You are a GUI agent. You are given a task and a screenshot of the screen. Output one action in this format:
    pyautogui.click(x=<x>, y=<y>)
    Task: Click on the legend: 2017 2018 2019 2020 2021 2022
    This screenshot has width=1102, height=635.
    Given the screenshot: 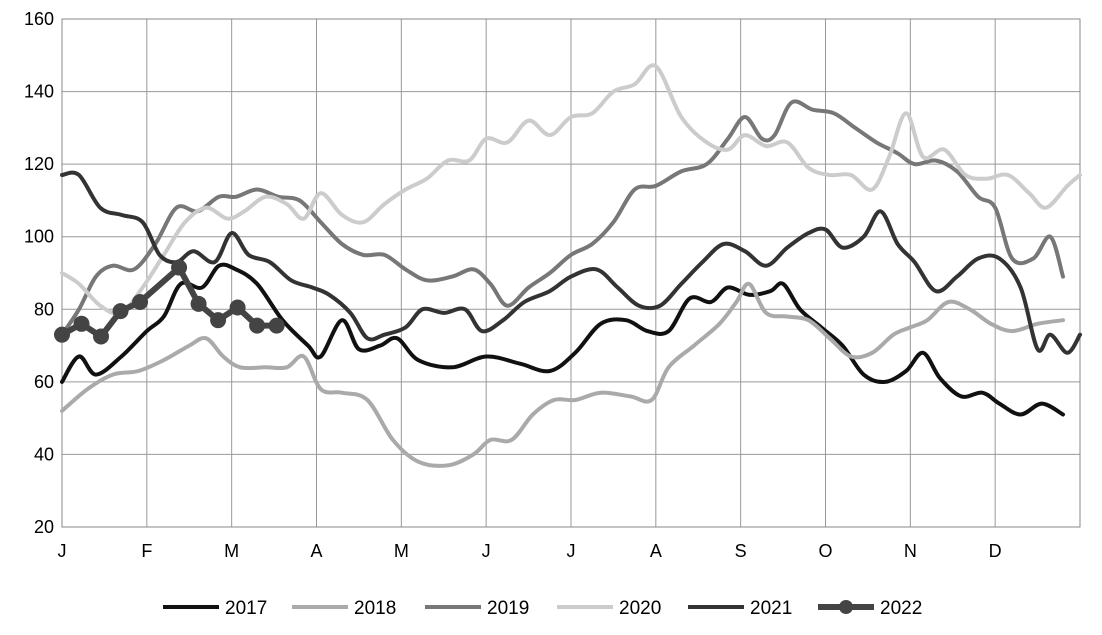 What is the action you would take?
    pyautogui.click(x=542, y=608)
    